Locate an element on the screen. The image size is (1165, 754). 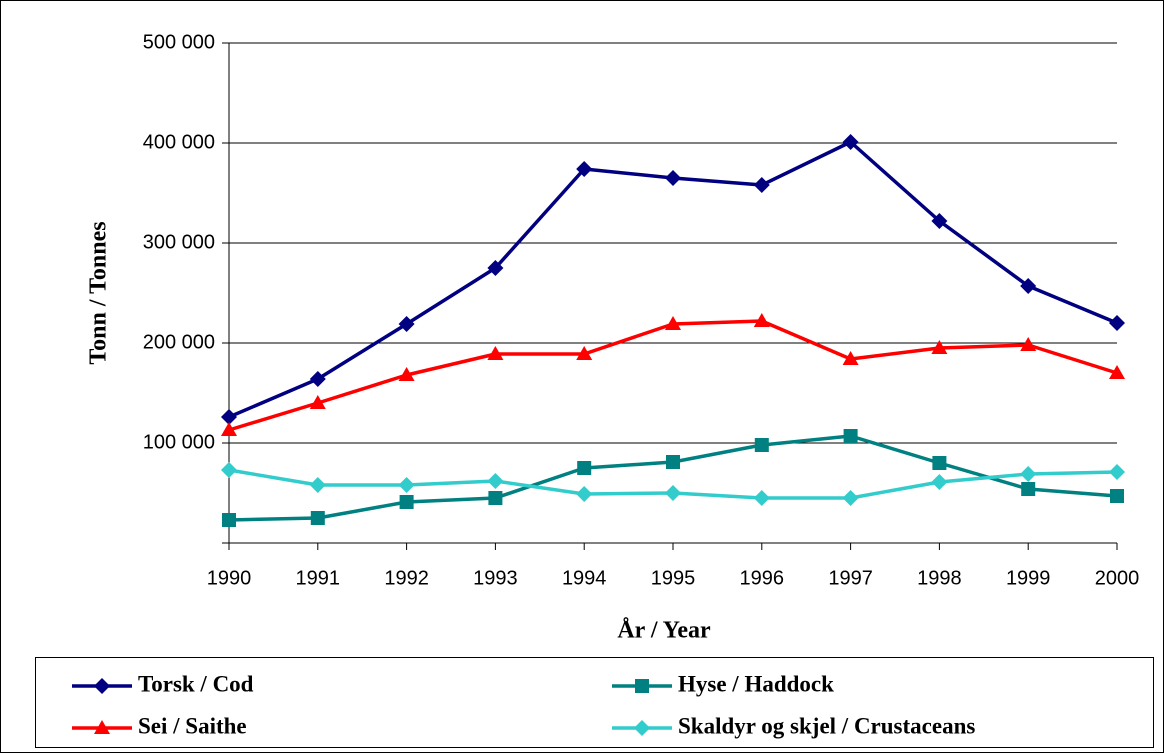
y-tick-label: 200 000 is located at coordinates (179, 342).